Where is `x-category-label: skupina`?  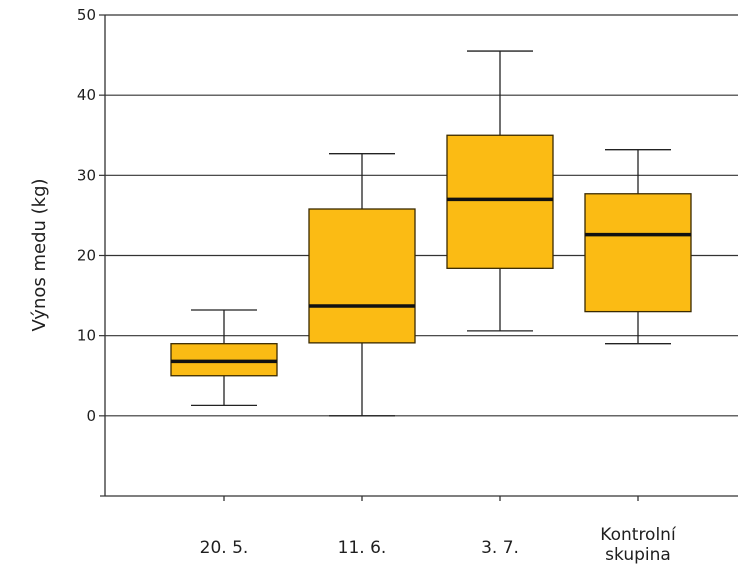 x-category-label: skupina is located at coordinates (638, 555).